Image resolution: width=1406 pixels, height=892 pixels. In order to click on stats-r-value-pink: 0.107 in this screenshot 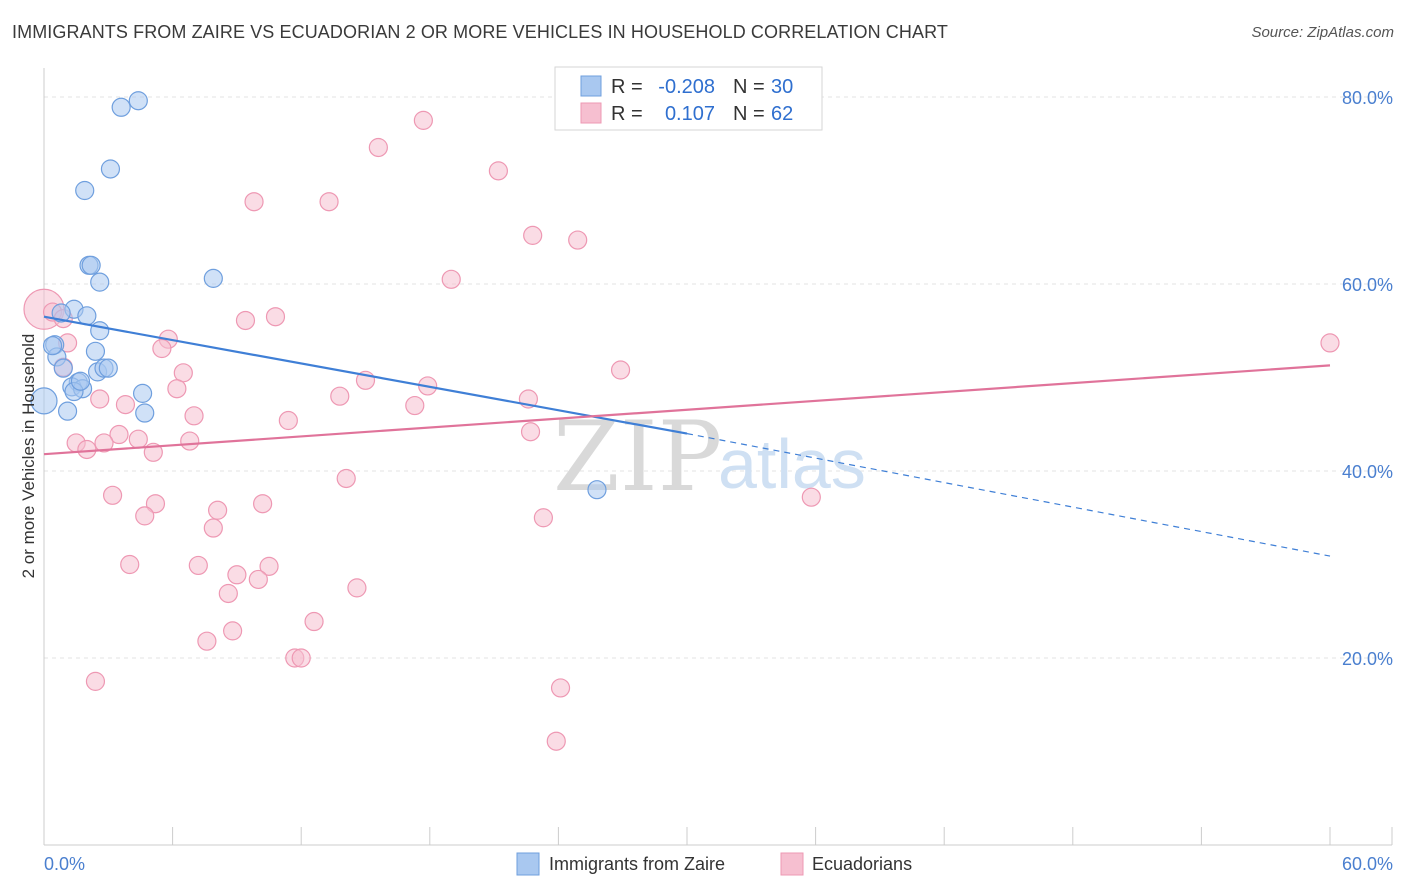, I will do `click(690, 114)`.